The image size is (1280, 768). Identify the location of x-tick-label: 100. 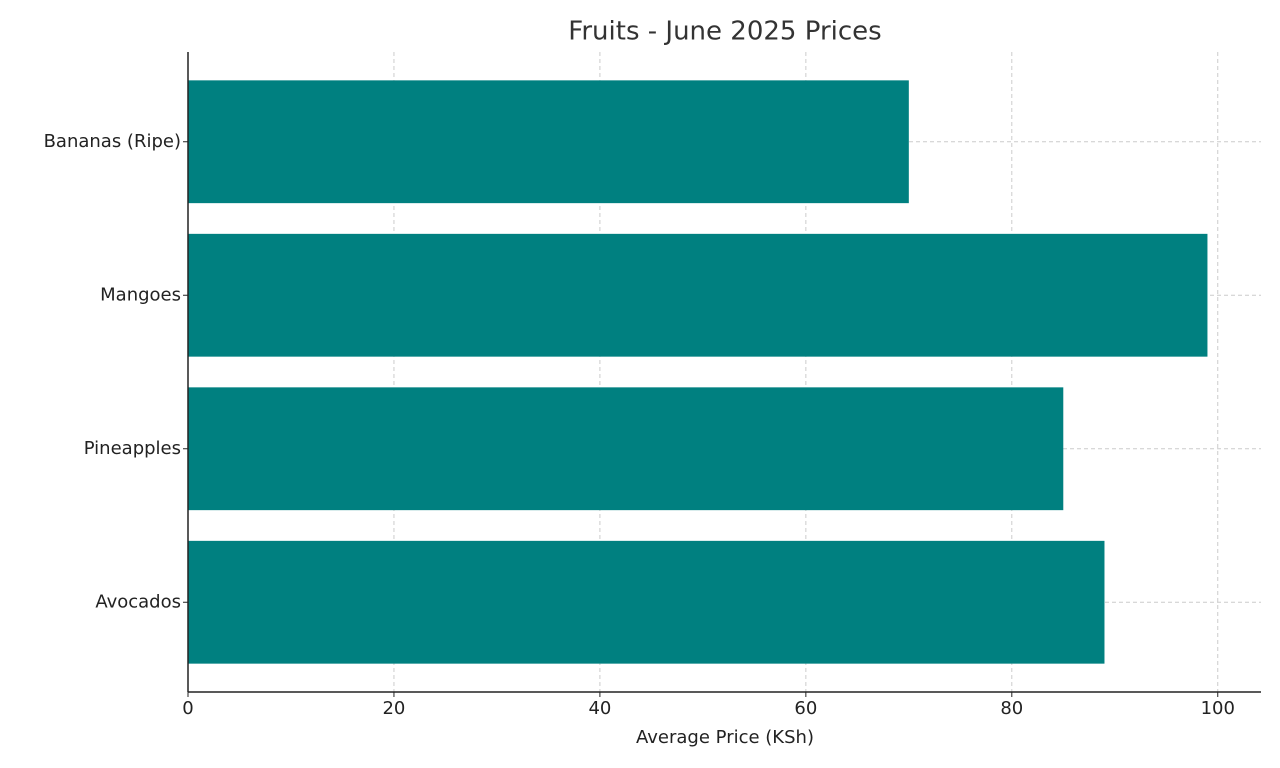
(1218, 708).